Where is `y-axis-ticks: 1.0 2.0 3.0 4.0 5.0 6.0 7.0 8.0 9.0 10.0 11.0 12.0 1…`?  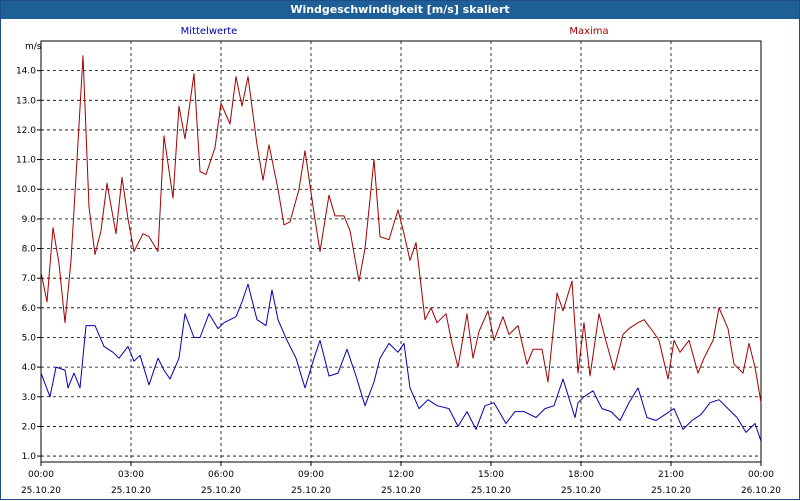 y-axis-ticks: 1.0 2.0 3.0 4.0 5.0 6.0 7.0 8.0 9.0 10.0 11.0 12.0 1… is located at coordinates (28, 264).